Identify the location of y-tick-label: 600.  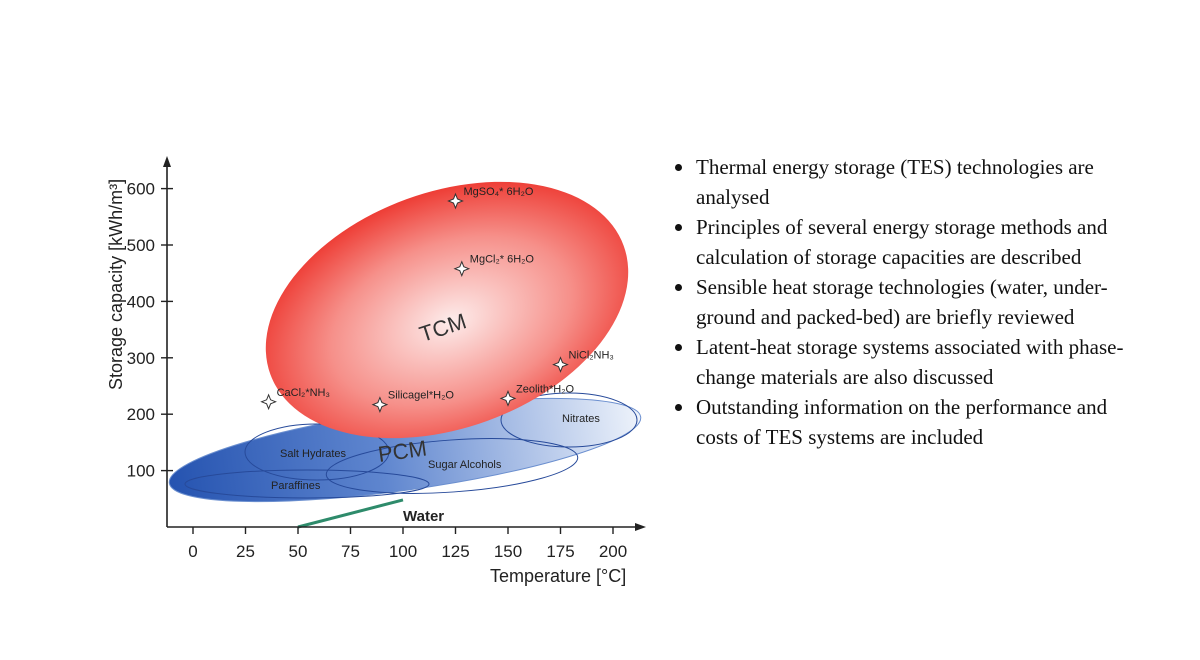
(141, 189).